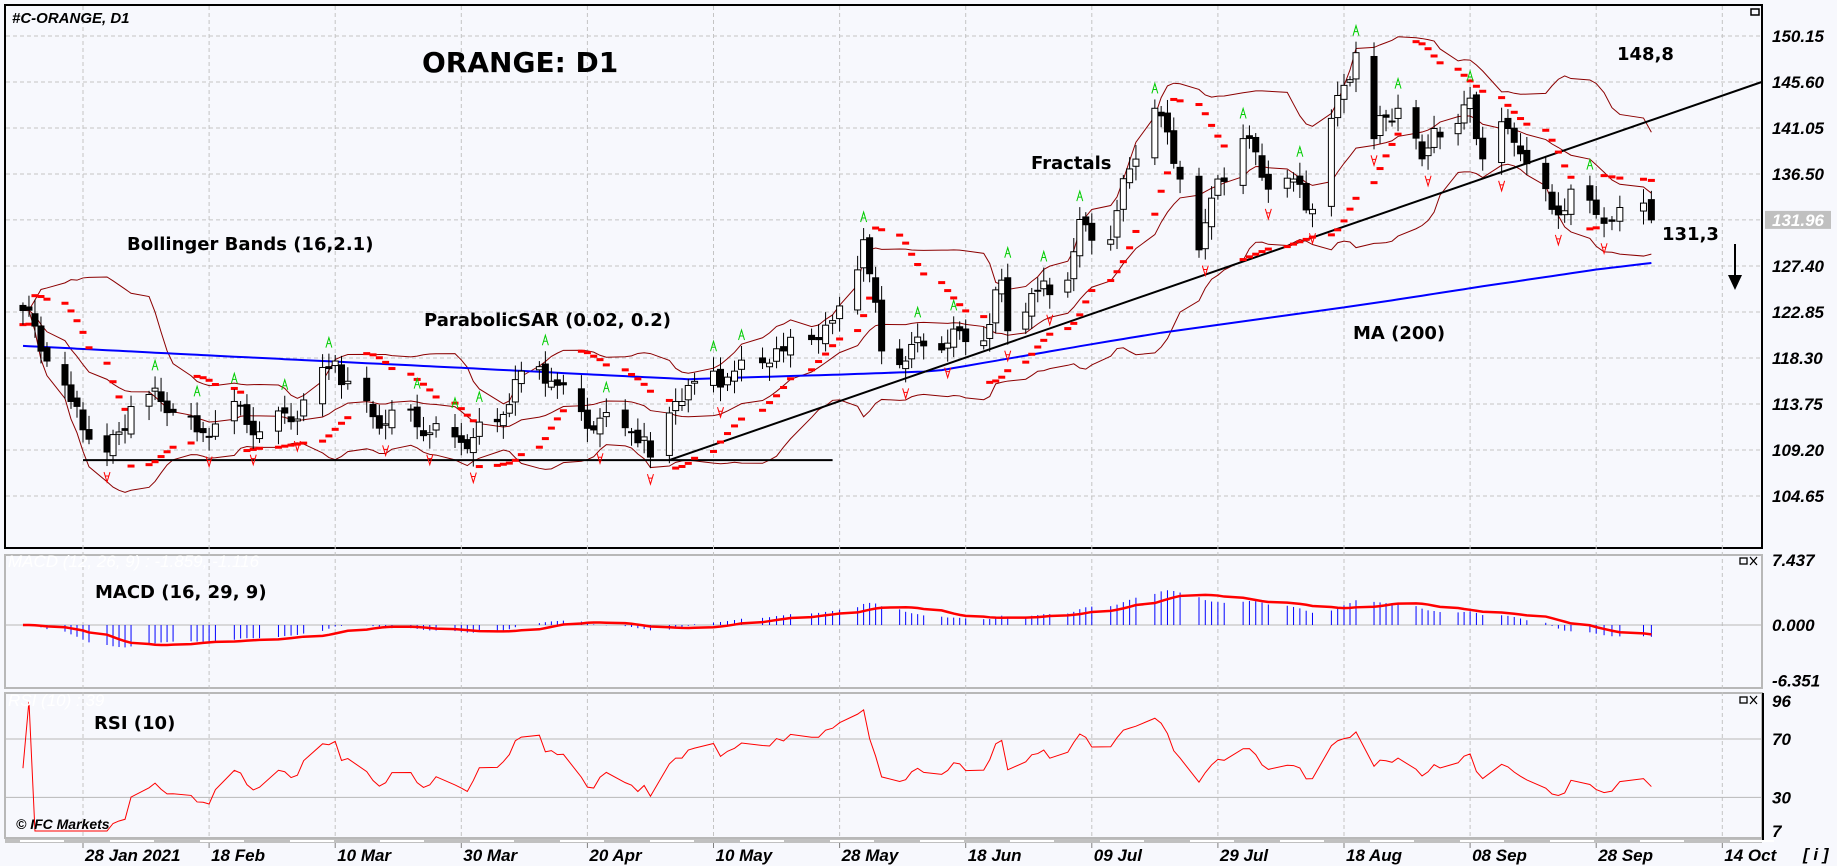 The image size is (1837, 866). Describe the element at coordinates (1816, 854) in the screenshot. I see `info-button: [ i ]` at that location.